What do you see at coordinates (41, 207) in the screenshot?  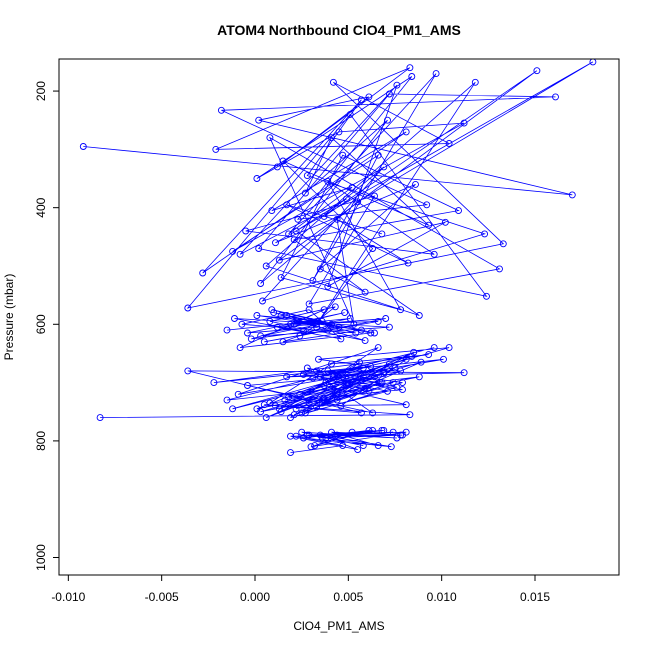 I see `y-tick-label: 400` at bounding box center [41, 207].